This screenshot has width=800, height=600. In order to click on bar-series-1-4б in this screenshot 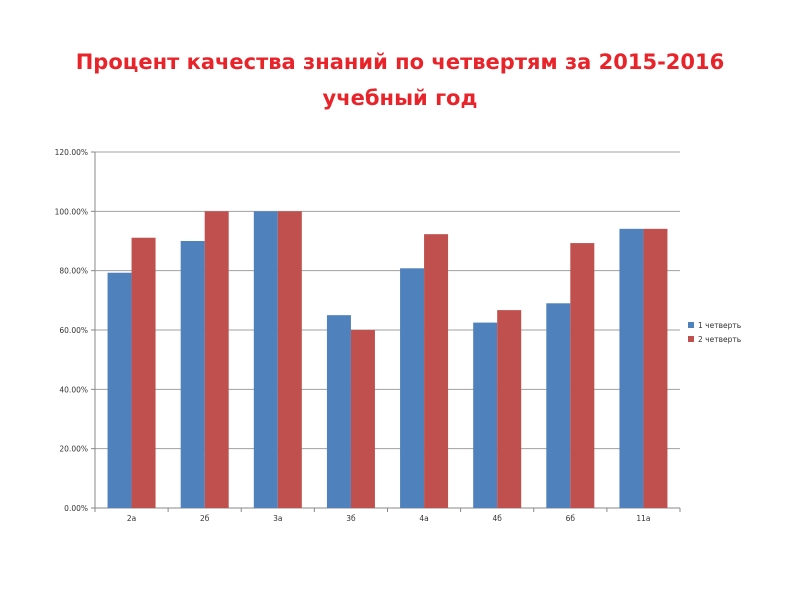, I will do `click(485, 415)`.